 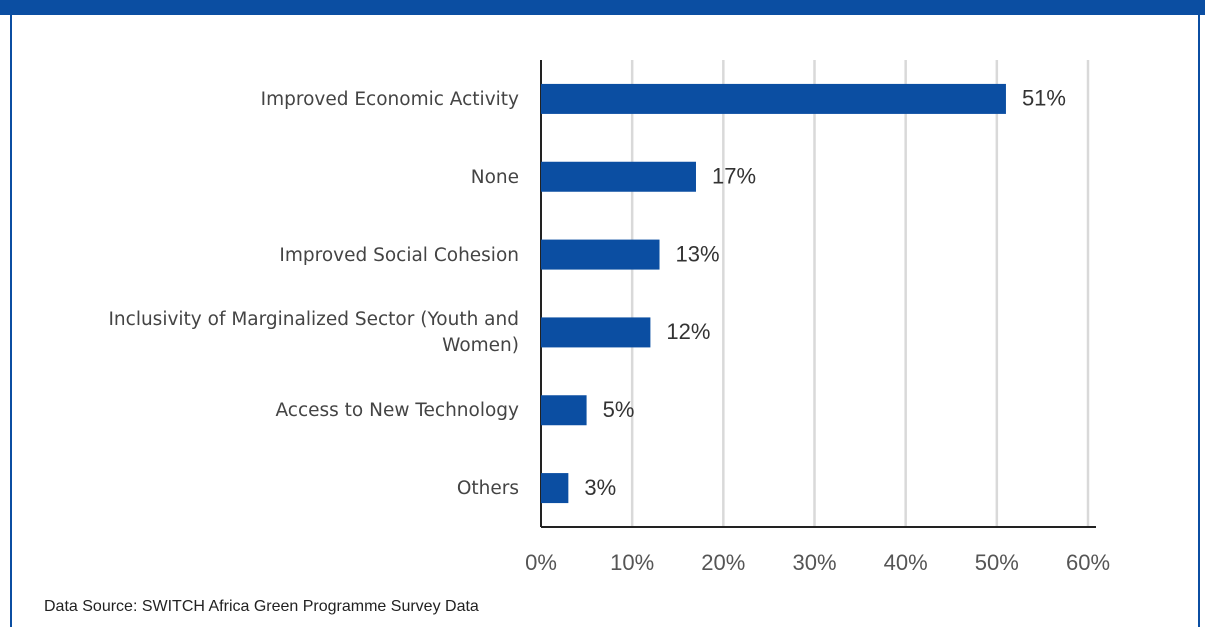 What do you see at coordinates (399, 255) in the screenshot?
I see `y-tick-label: Improved Social Cohesion` at bounding box center [399, 255].